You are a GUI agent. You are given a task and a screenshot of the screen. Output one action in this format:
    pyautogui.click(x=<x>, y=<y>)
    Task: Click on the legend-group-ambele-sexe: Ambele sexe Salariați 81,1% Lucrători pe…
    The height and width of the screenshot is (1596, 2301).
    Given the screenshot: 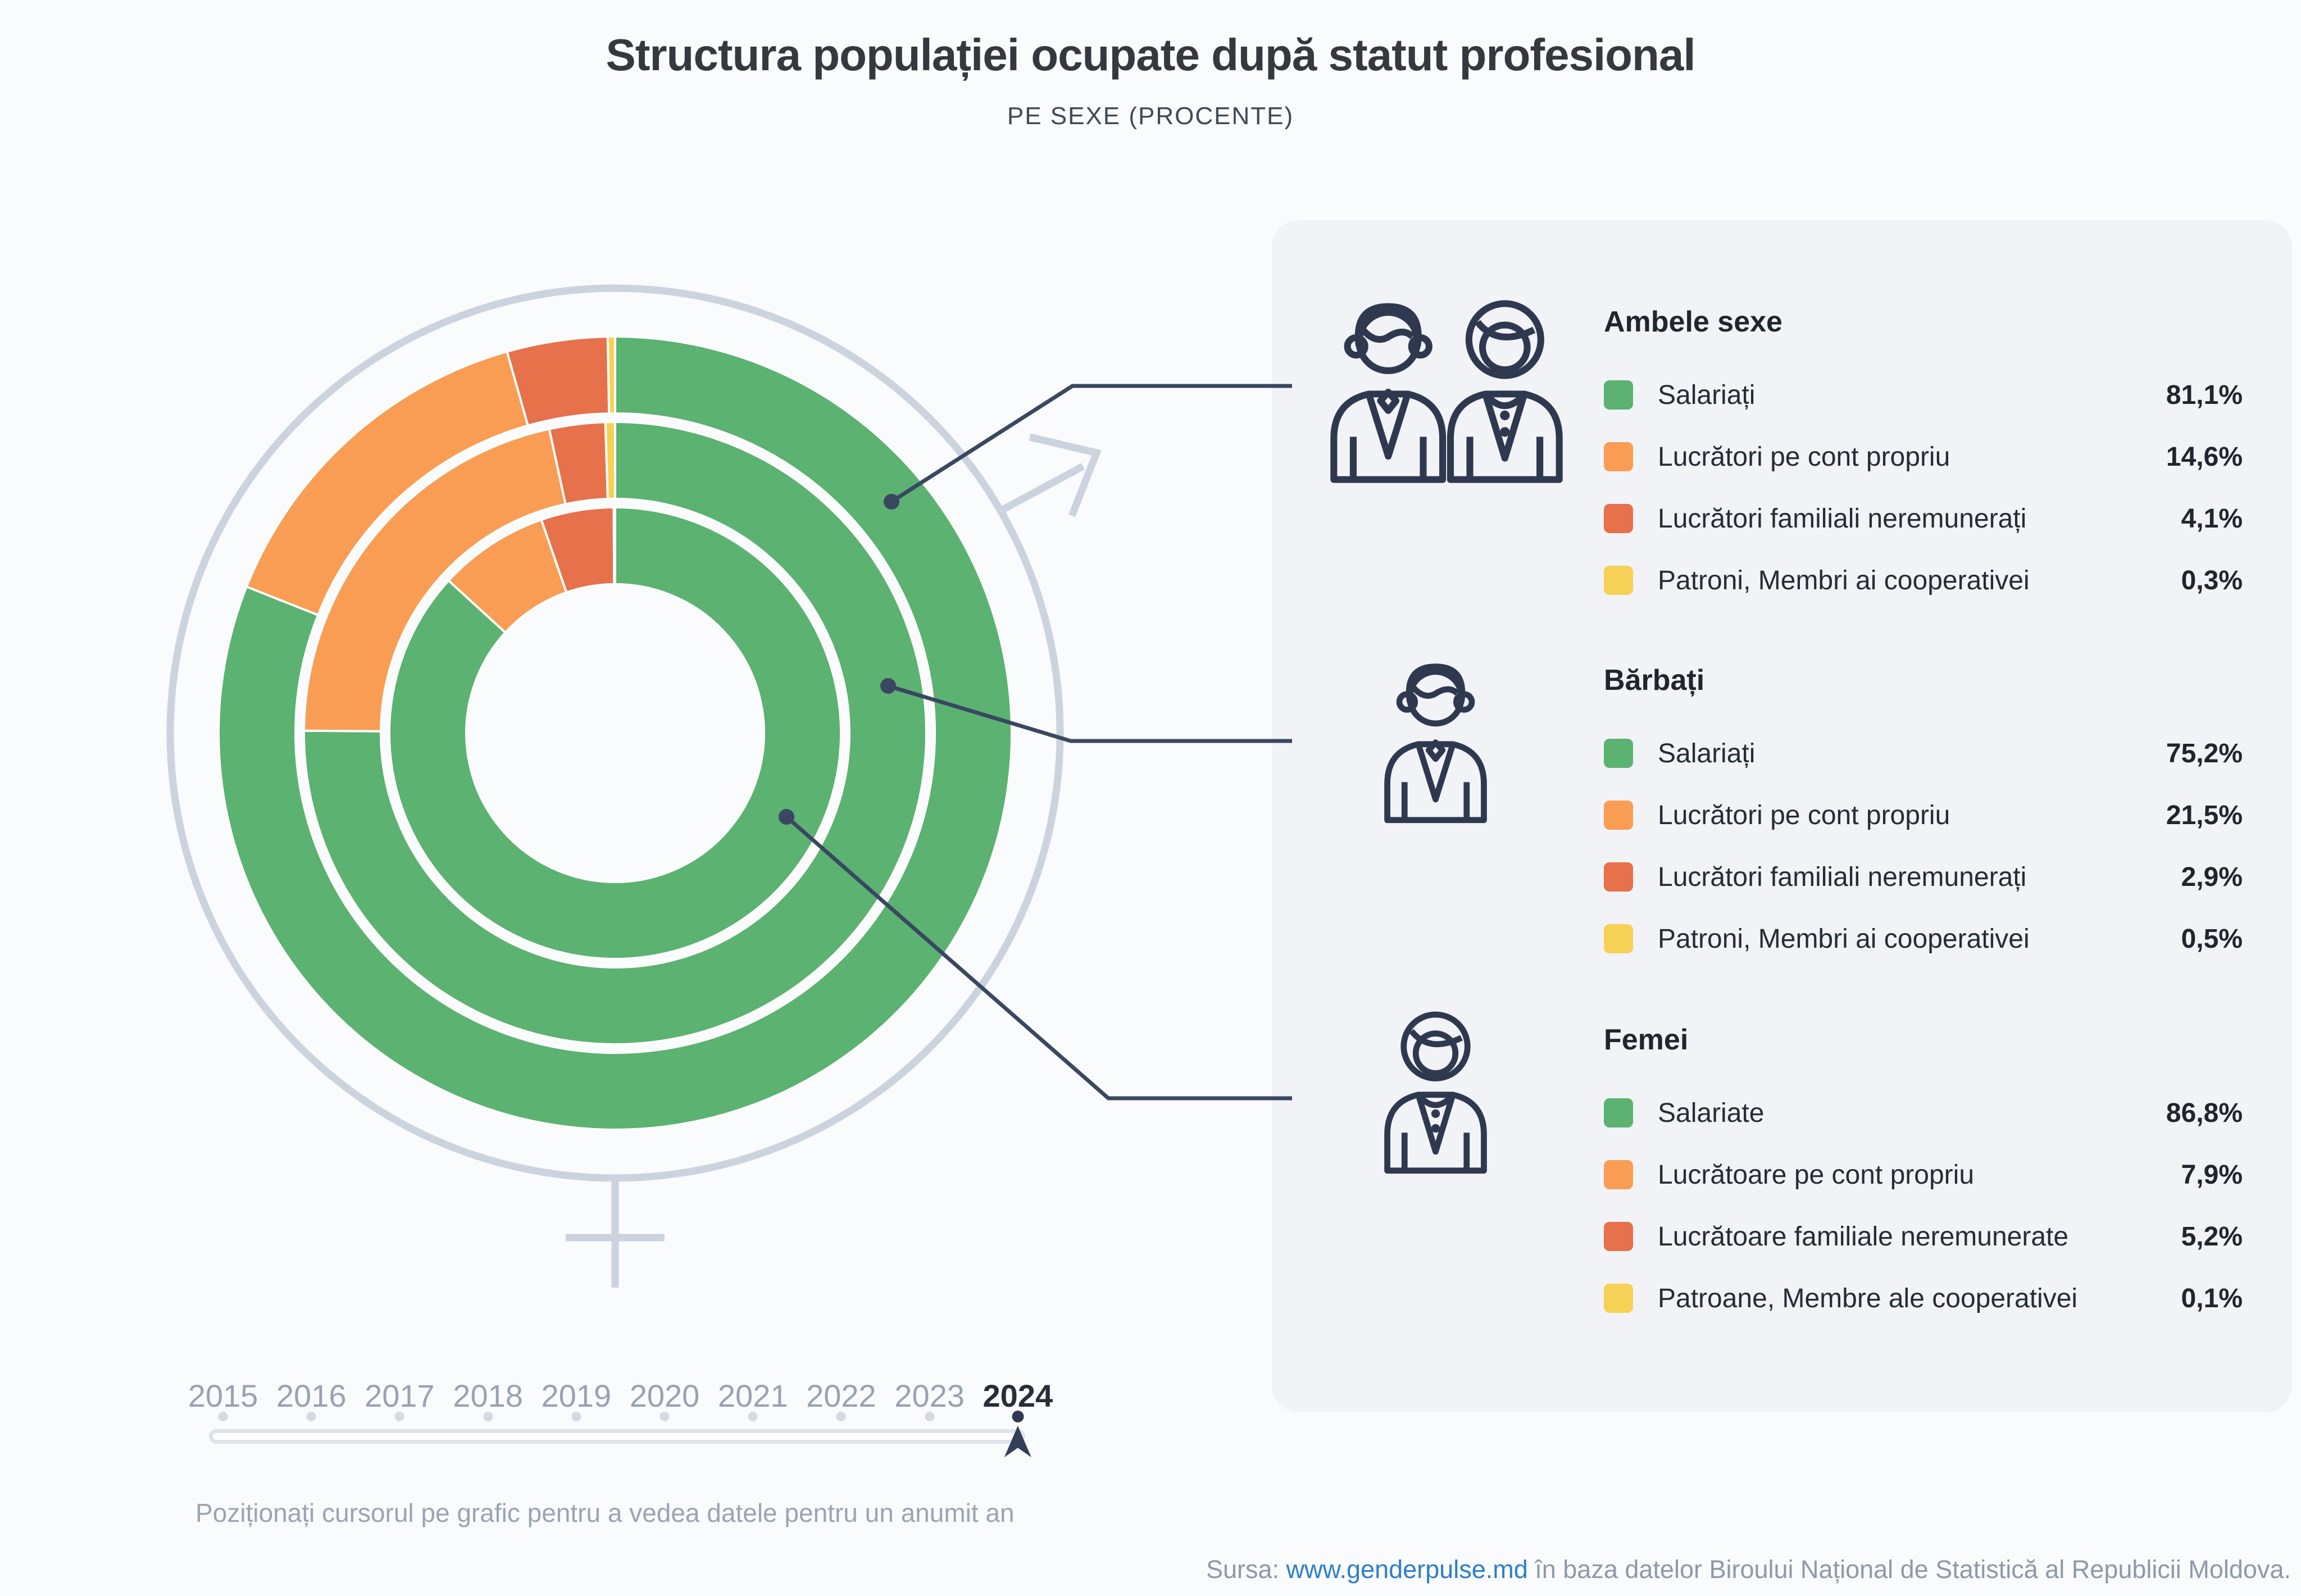 What is the action you would take?
    pyautogui.click(x=1924, y=457)
    